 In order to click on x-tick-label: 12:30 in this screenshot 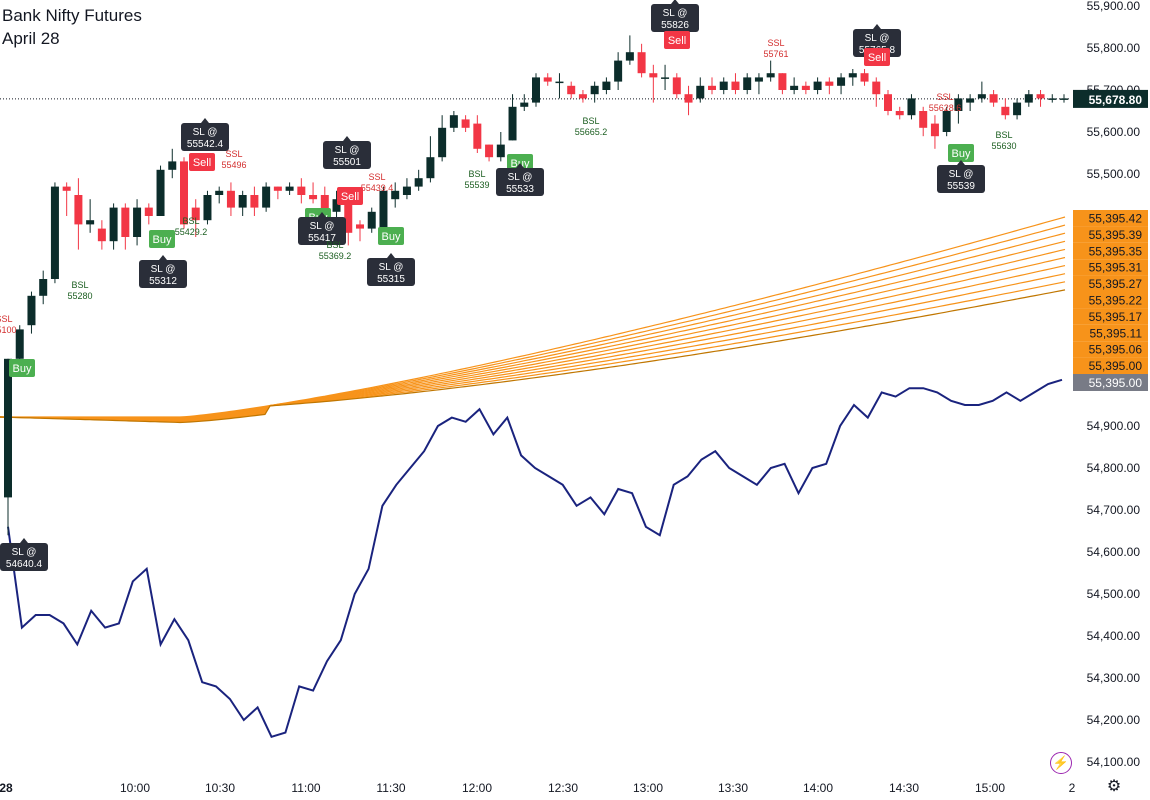, I will do `click(563, 788)`.